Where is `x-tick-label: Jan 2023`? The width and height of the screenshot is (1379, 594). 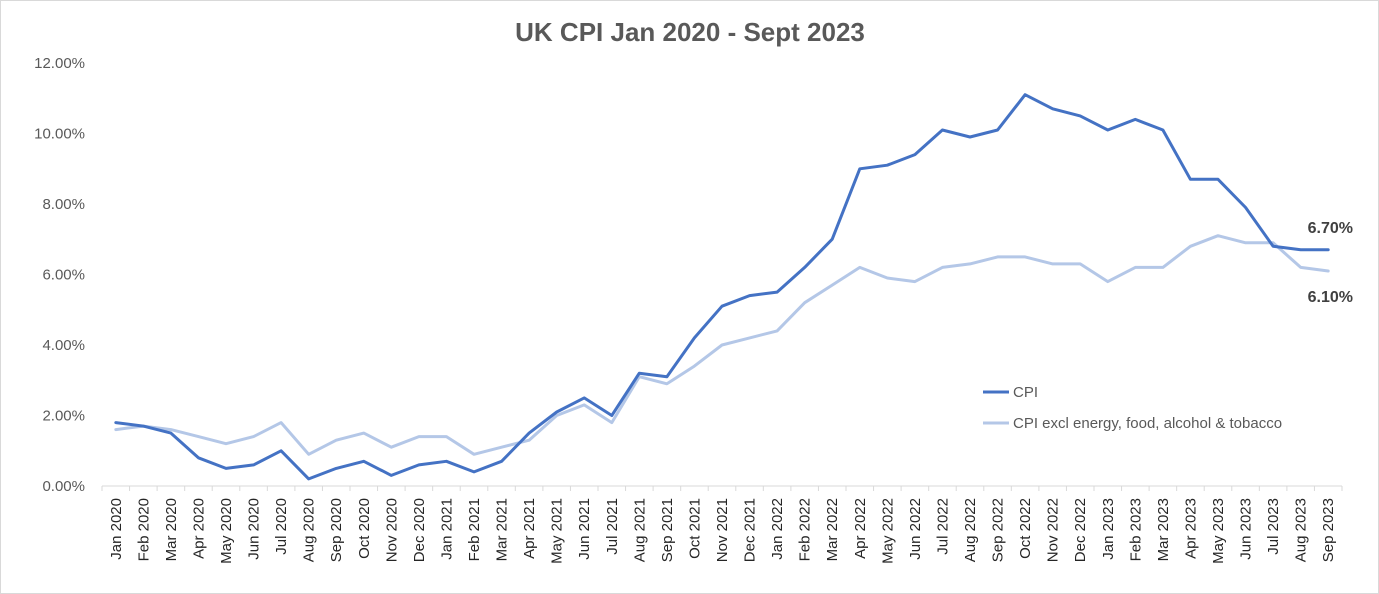 x-tick-label: Jan 2023 is located at coordinates (1108, 529).